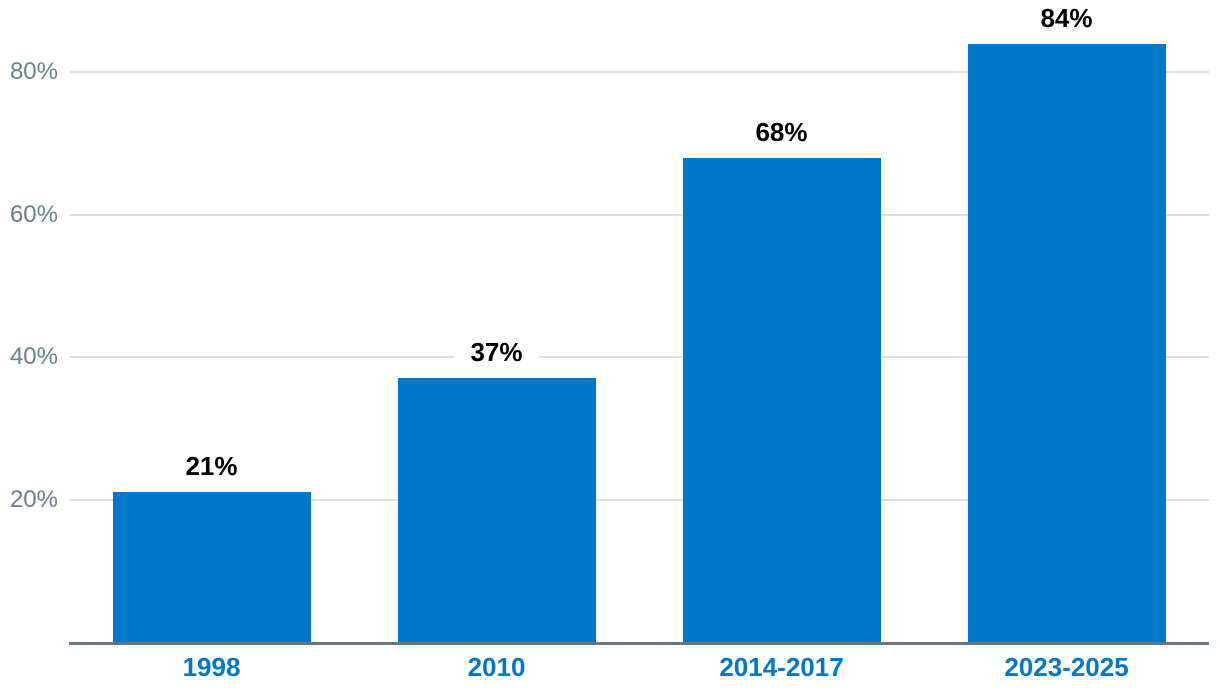 The image size is (1220, 694). I want to click on x-axis-line, so click(639, 643).